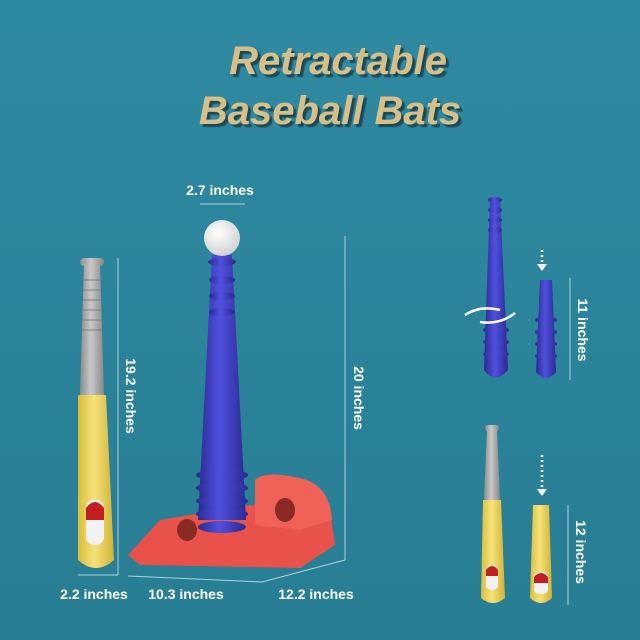 The height and width of the screenshot is (640, 640). I want to click on bat-length-label: 19.2 inches, so click(131, 396).